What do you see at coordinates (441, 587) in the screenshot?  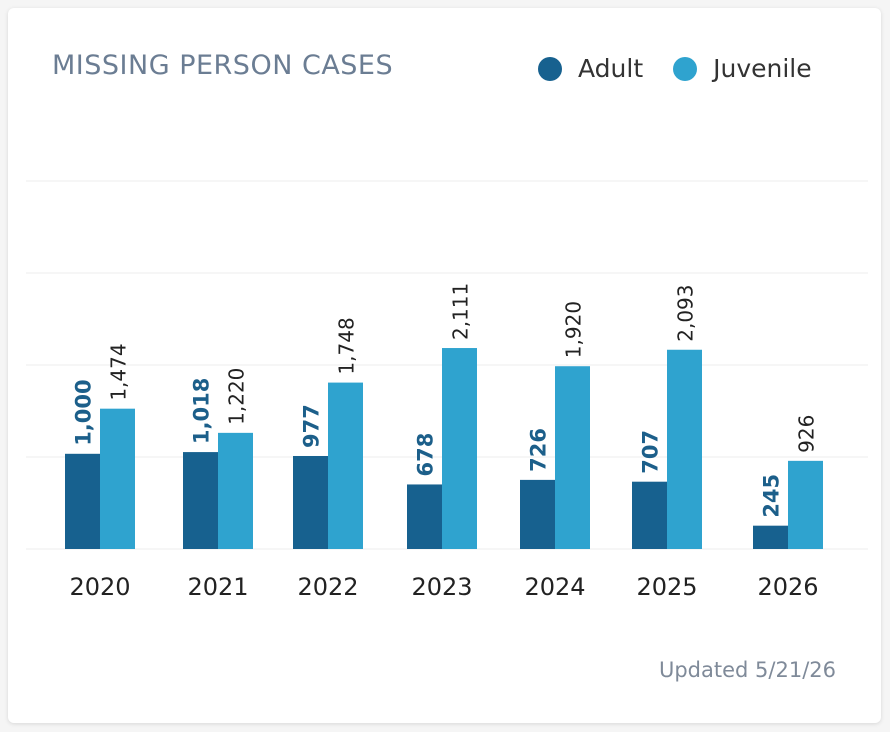 I see `x-tick-label: 2023` at bounding box center [441, 587].